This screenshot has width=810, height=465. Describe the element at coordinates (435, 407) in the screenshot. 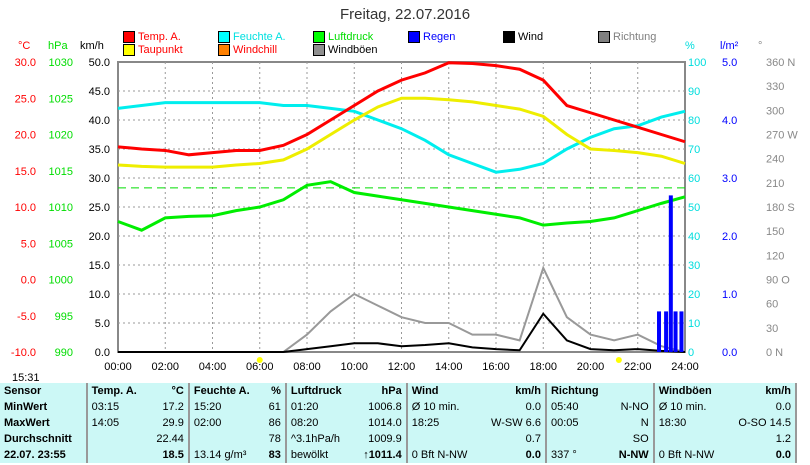

I see `table-cell: Ø 10 min.` at that location.